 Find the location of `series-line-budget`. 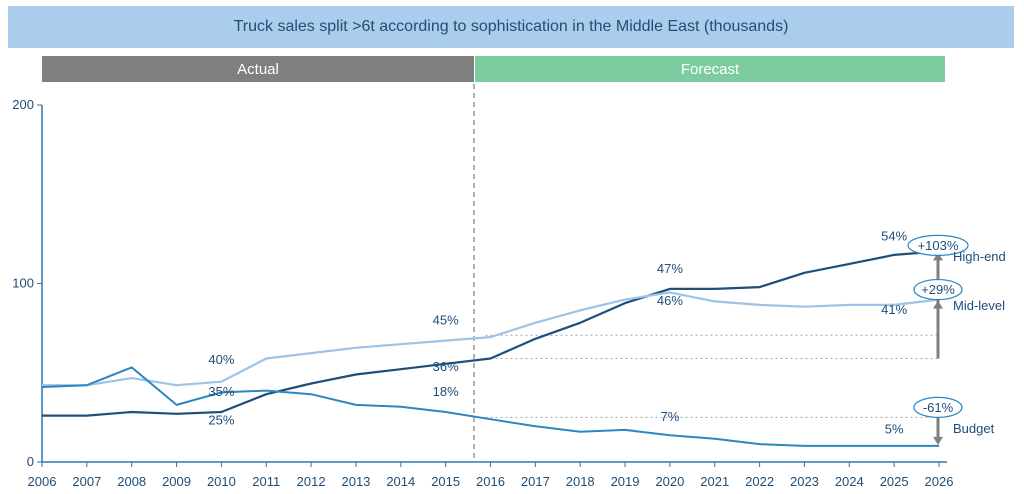

series-line-budget is located at coordinates (490, 406).